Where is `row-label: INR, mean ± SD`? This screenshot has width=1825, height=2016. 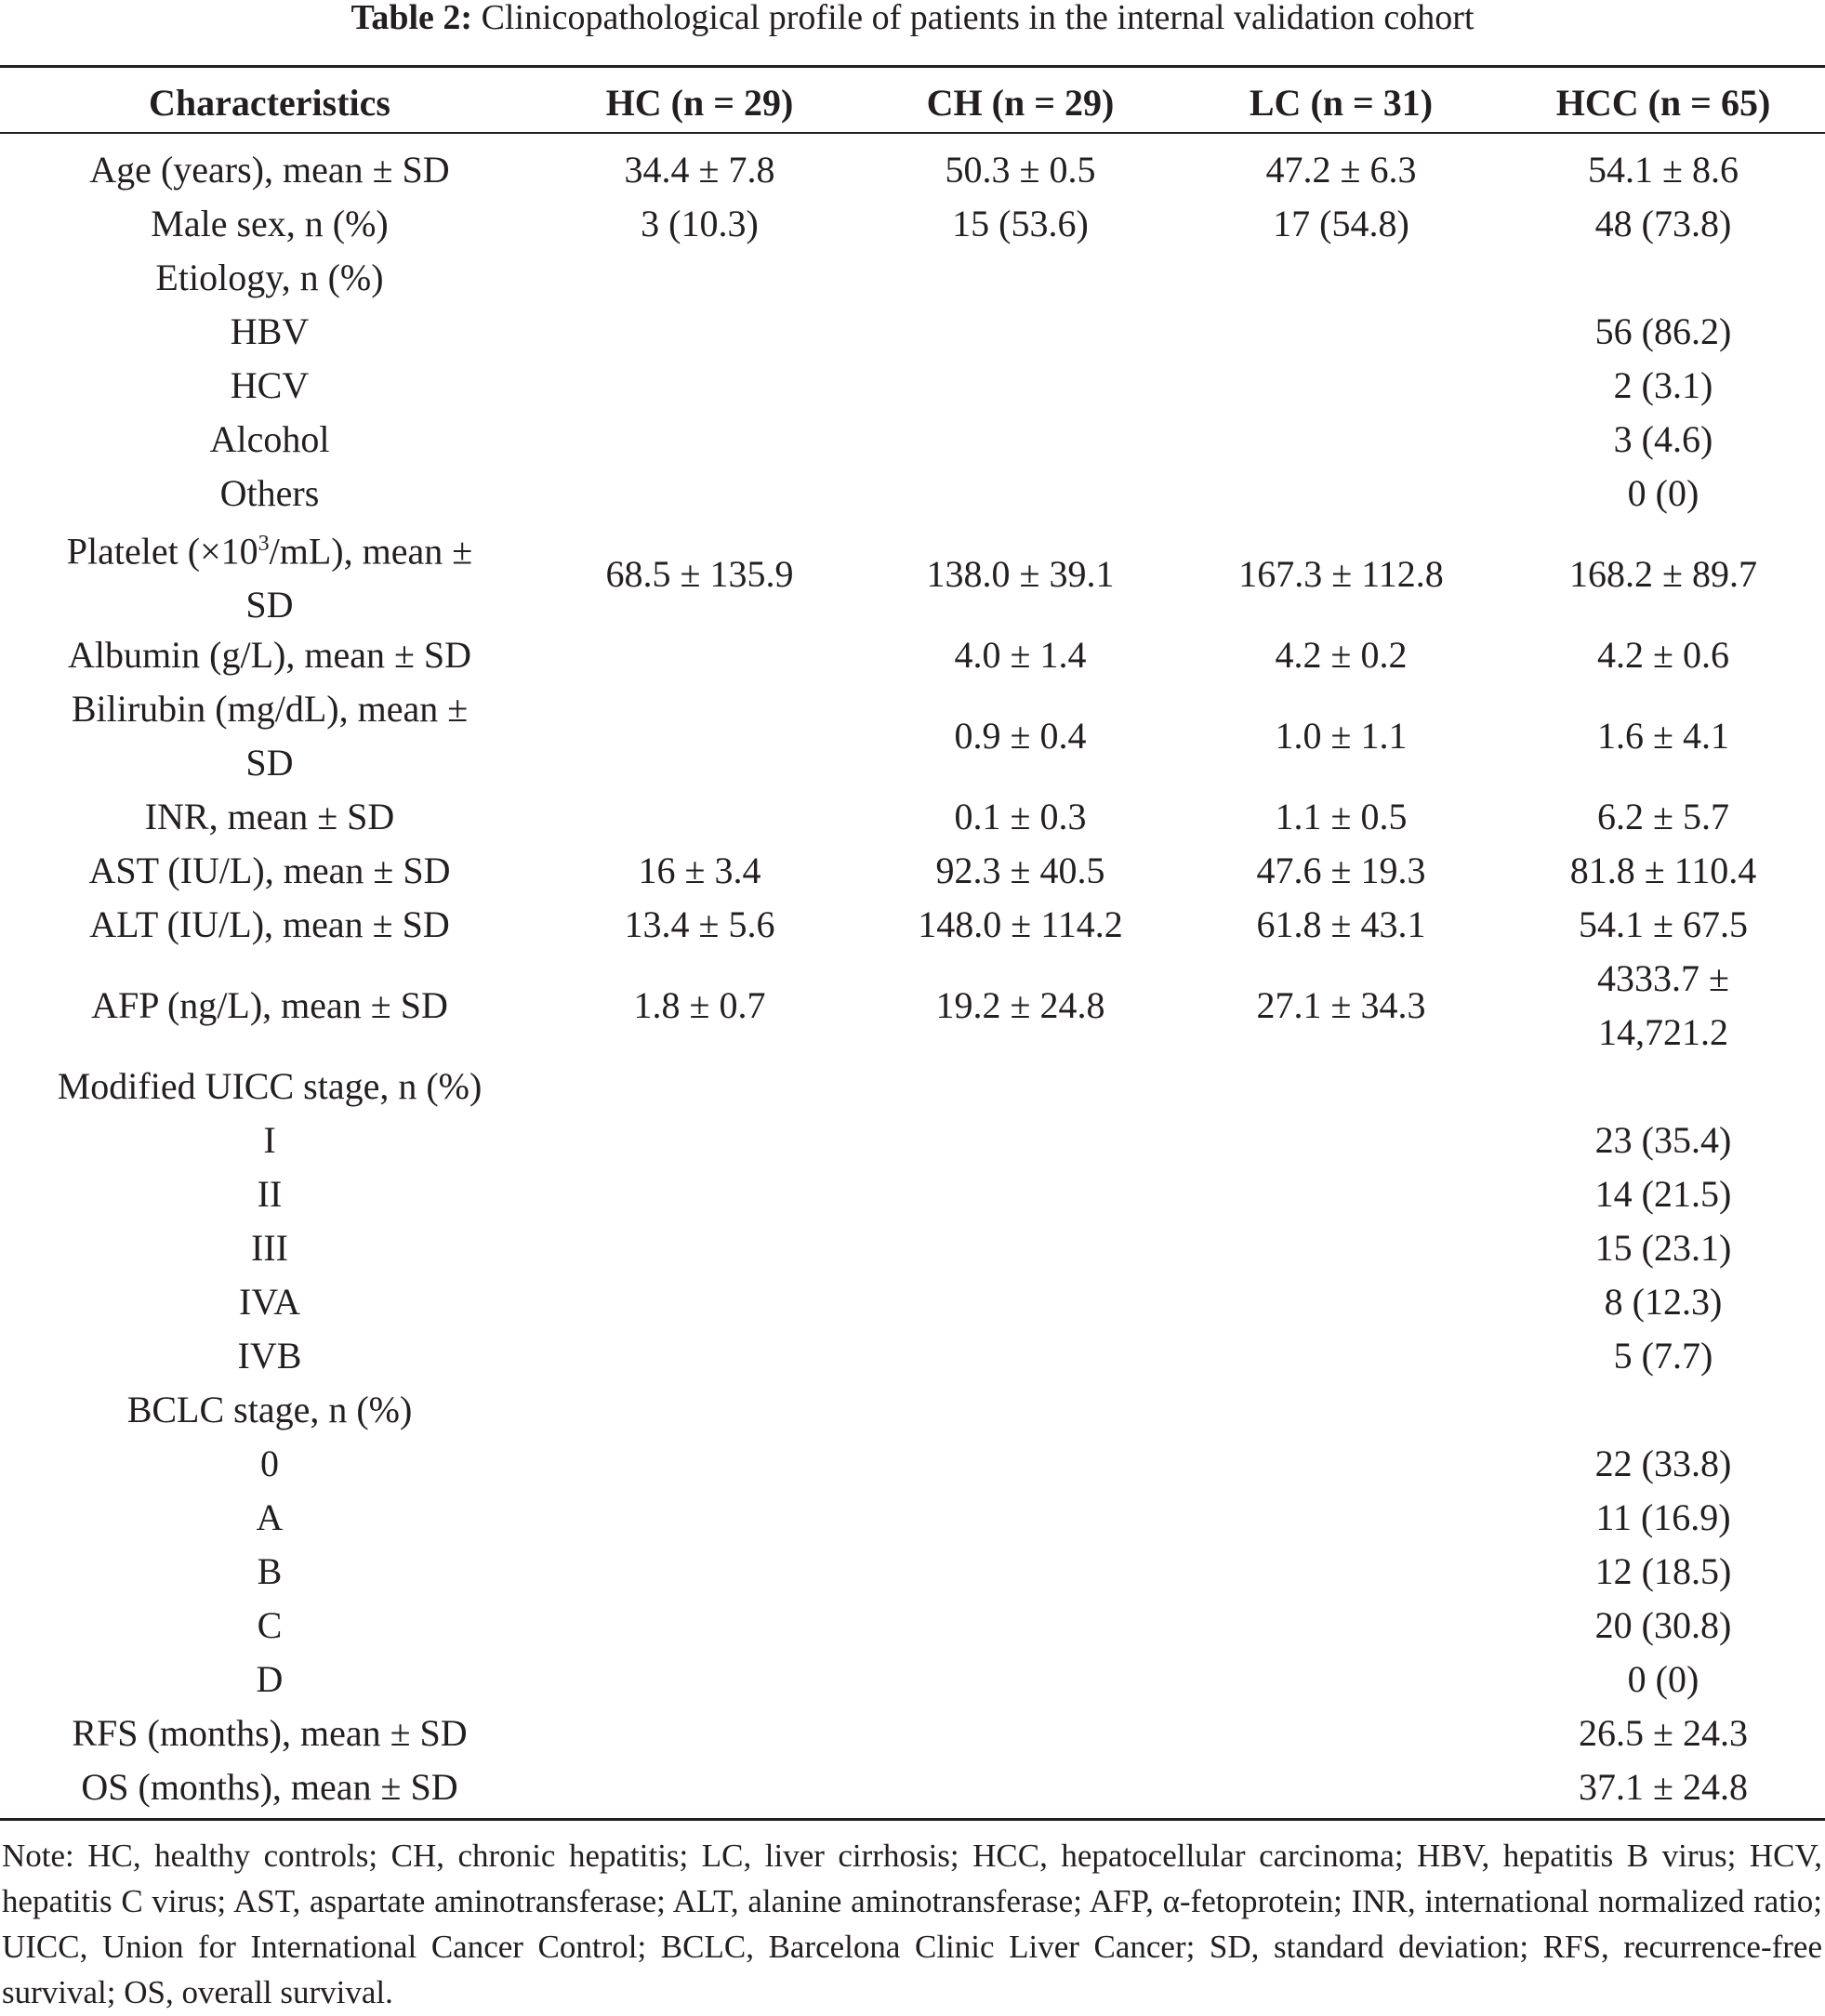
row-label: INR, mean ± SD is located at coordinates (269, 816).